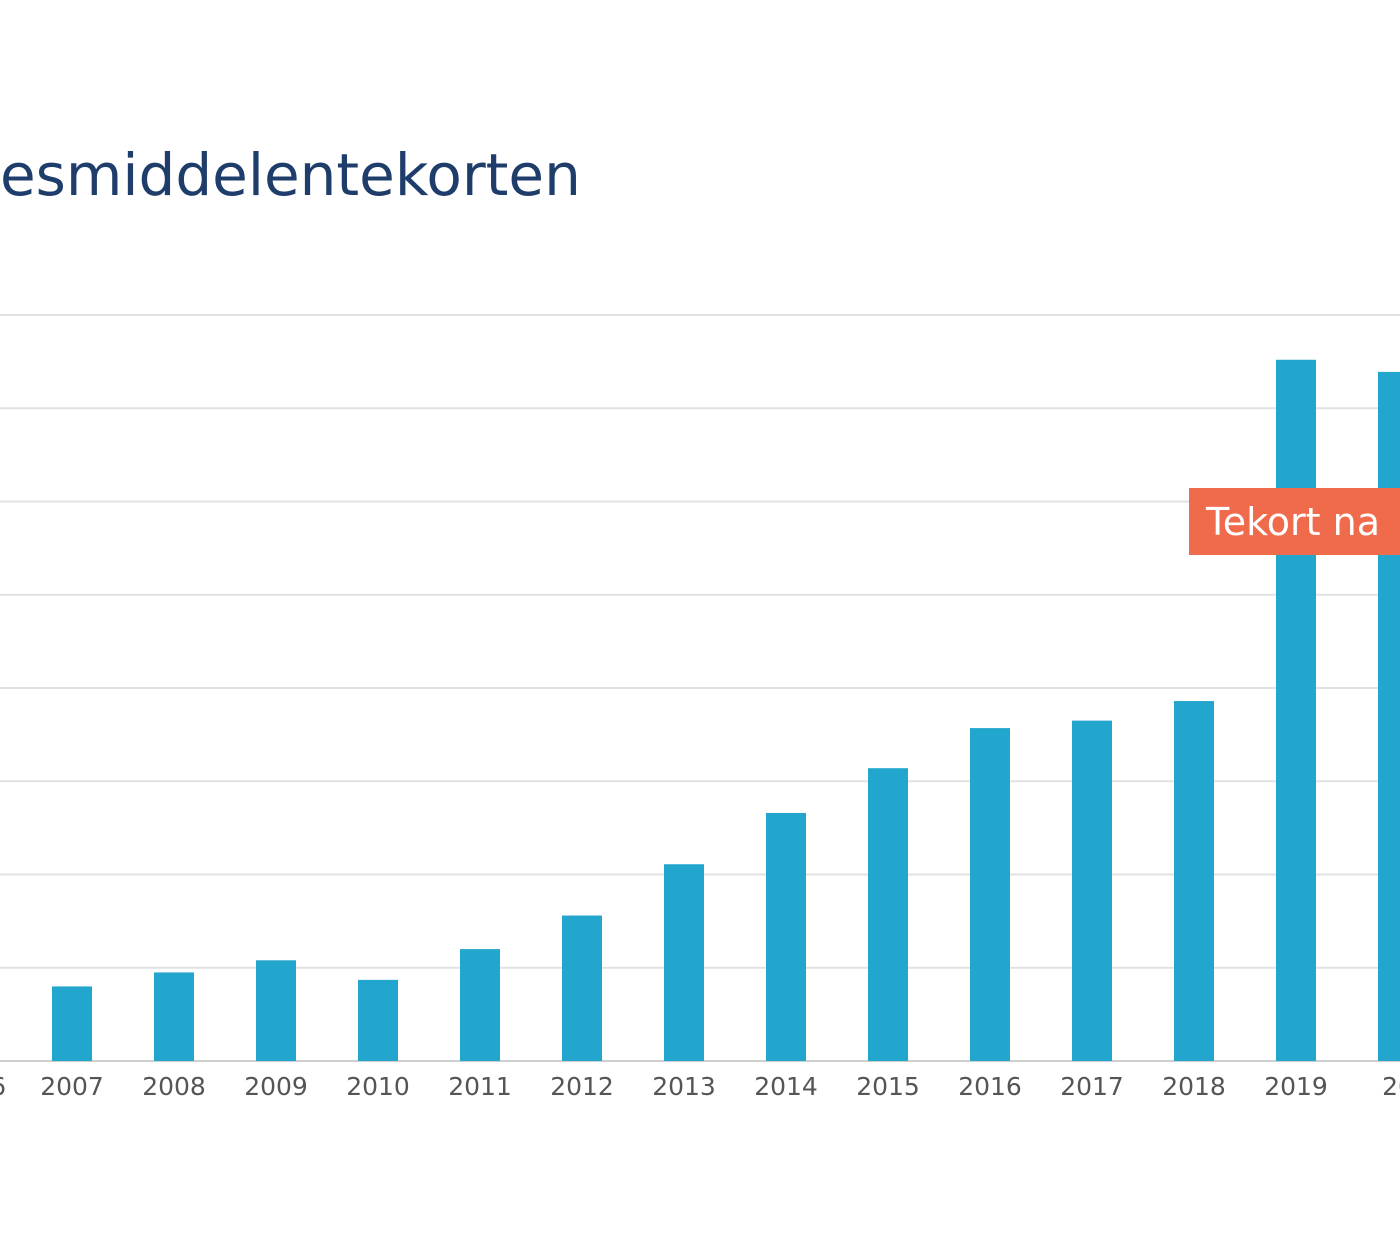 The width and height of the screenshot is (1400, 1255). What do you see at coordinates (378, 1020) in the screenshot?
I see `bar-2010` at bounding box center [378, 1020].